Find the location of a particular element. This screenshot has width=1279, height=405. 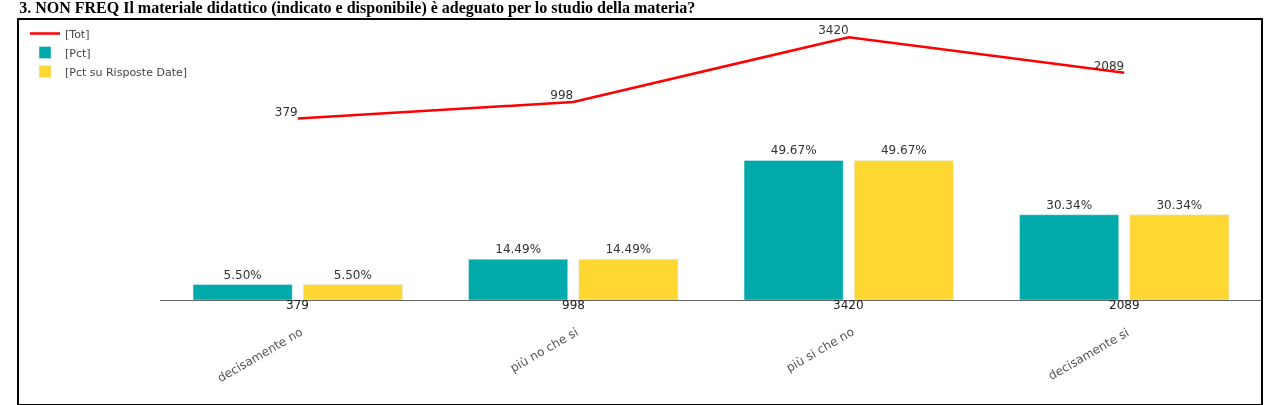

data-label: 379 is located at coordinates (286, 111).